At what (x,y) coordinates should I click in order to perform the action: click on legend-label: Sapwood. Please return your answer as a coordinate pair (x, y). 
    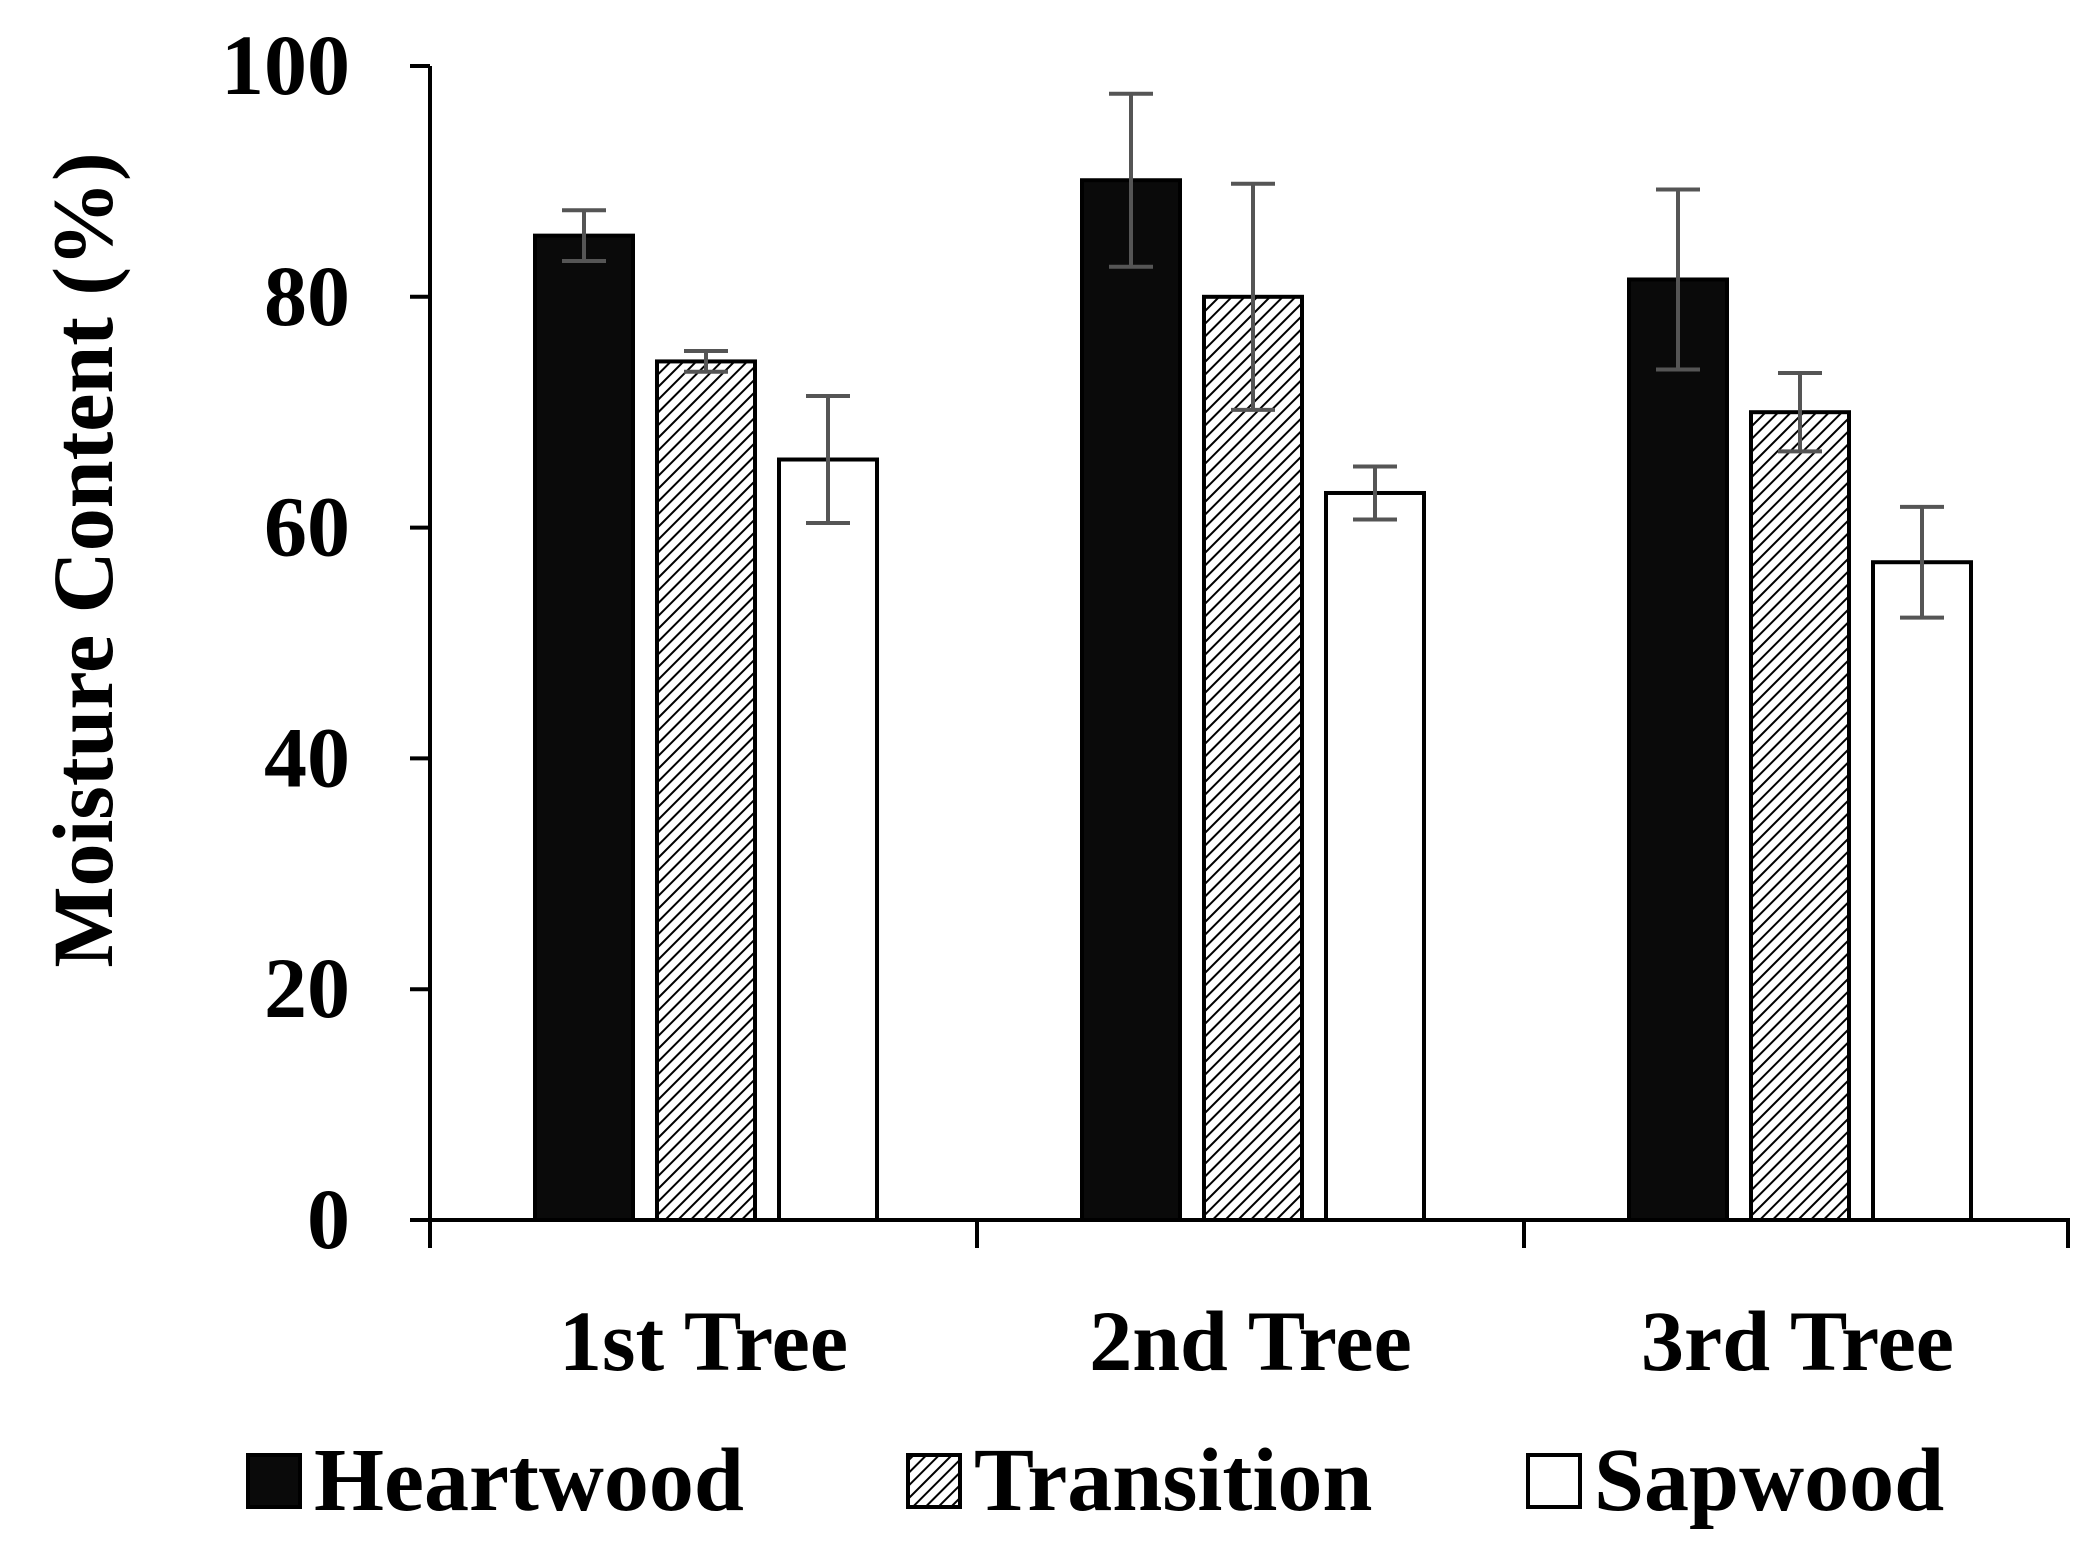
    Looking at the image, I should click on (1769, 1480).